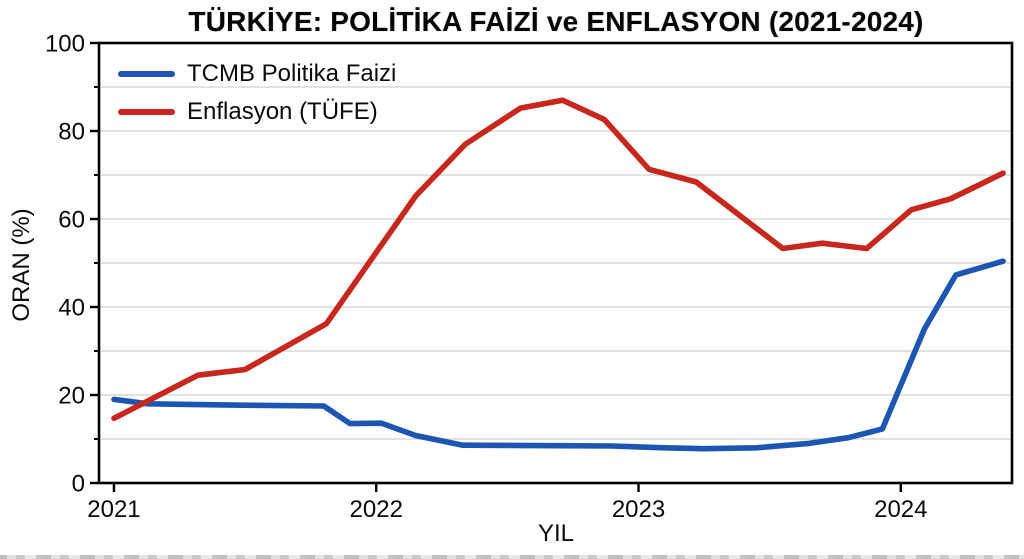  What do you see at coordinates (71, 131) in the screenshot?
I see `y-tick-label: 80` at bounding box center [71, 131].